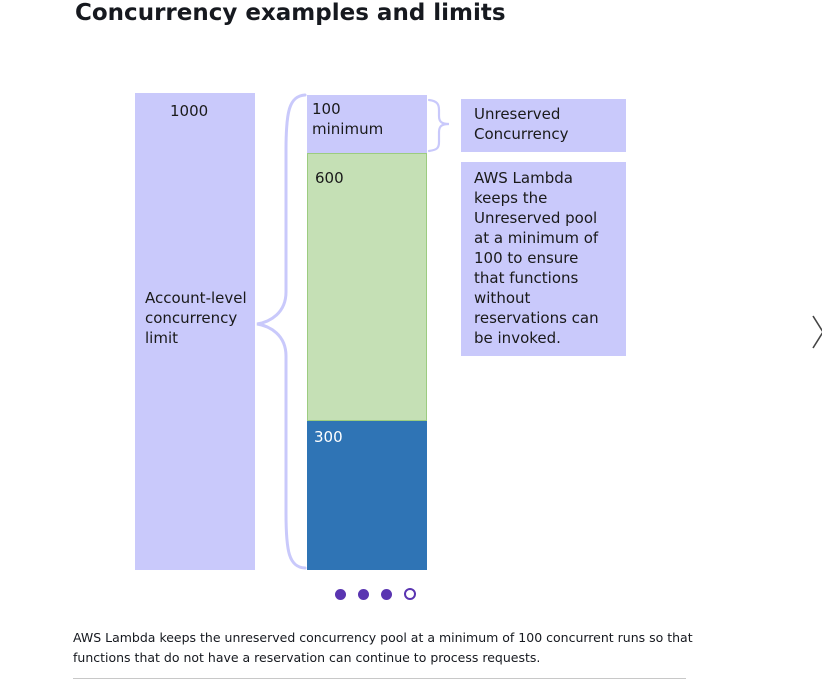  Describe the element at coordinates (410, 594) in the screenshot. I see `carousel-dot-4-active` at that location.